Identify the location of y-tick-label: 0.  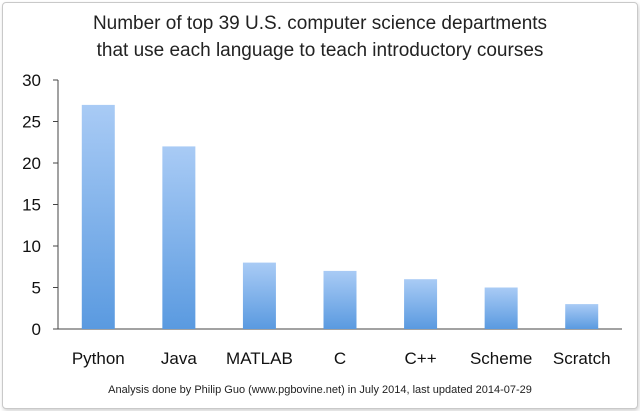
(36, 329).